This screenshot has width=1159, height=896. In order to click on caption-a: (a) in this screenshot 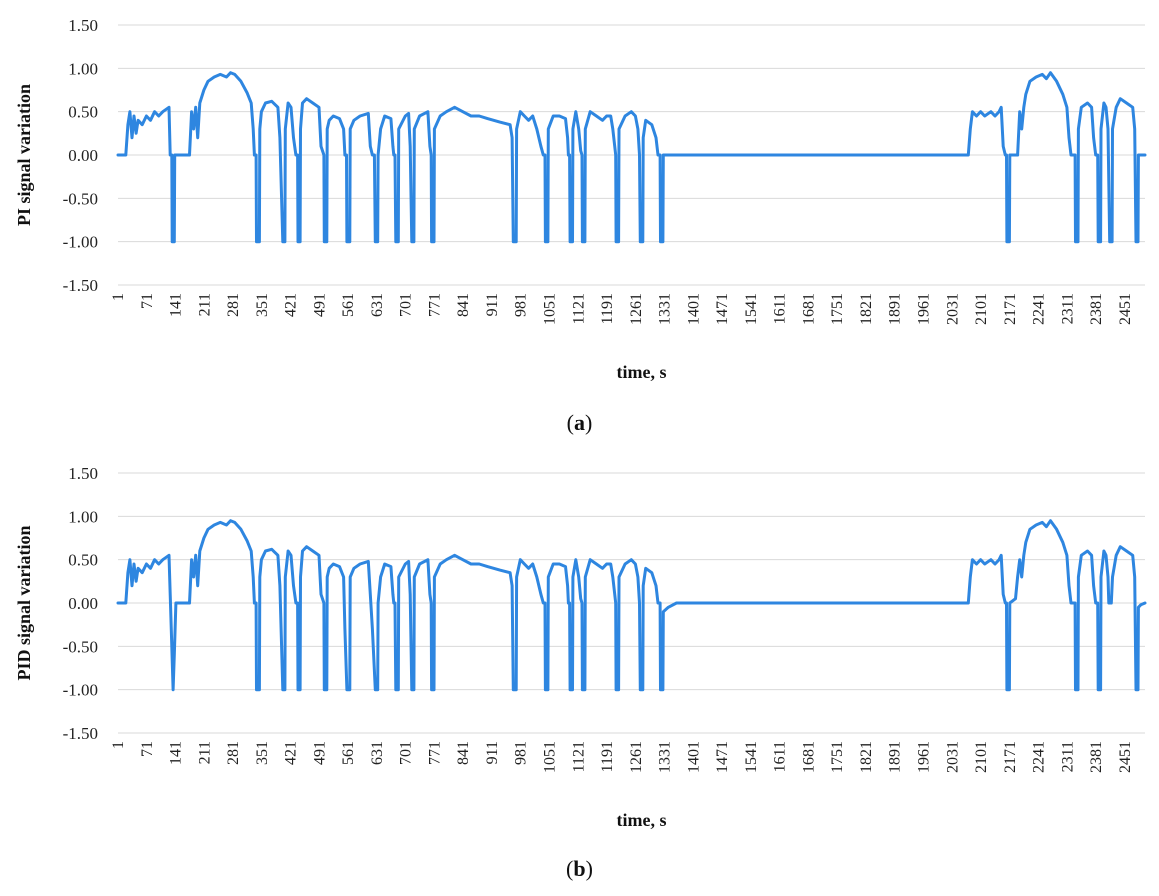, I will do `click(579, 422)`.